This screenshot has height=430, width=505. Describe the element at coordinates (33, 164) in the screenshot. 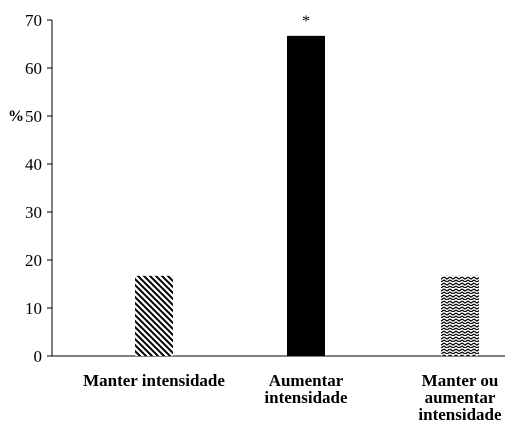

I see `y-tick-label: 40` at that location.